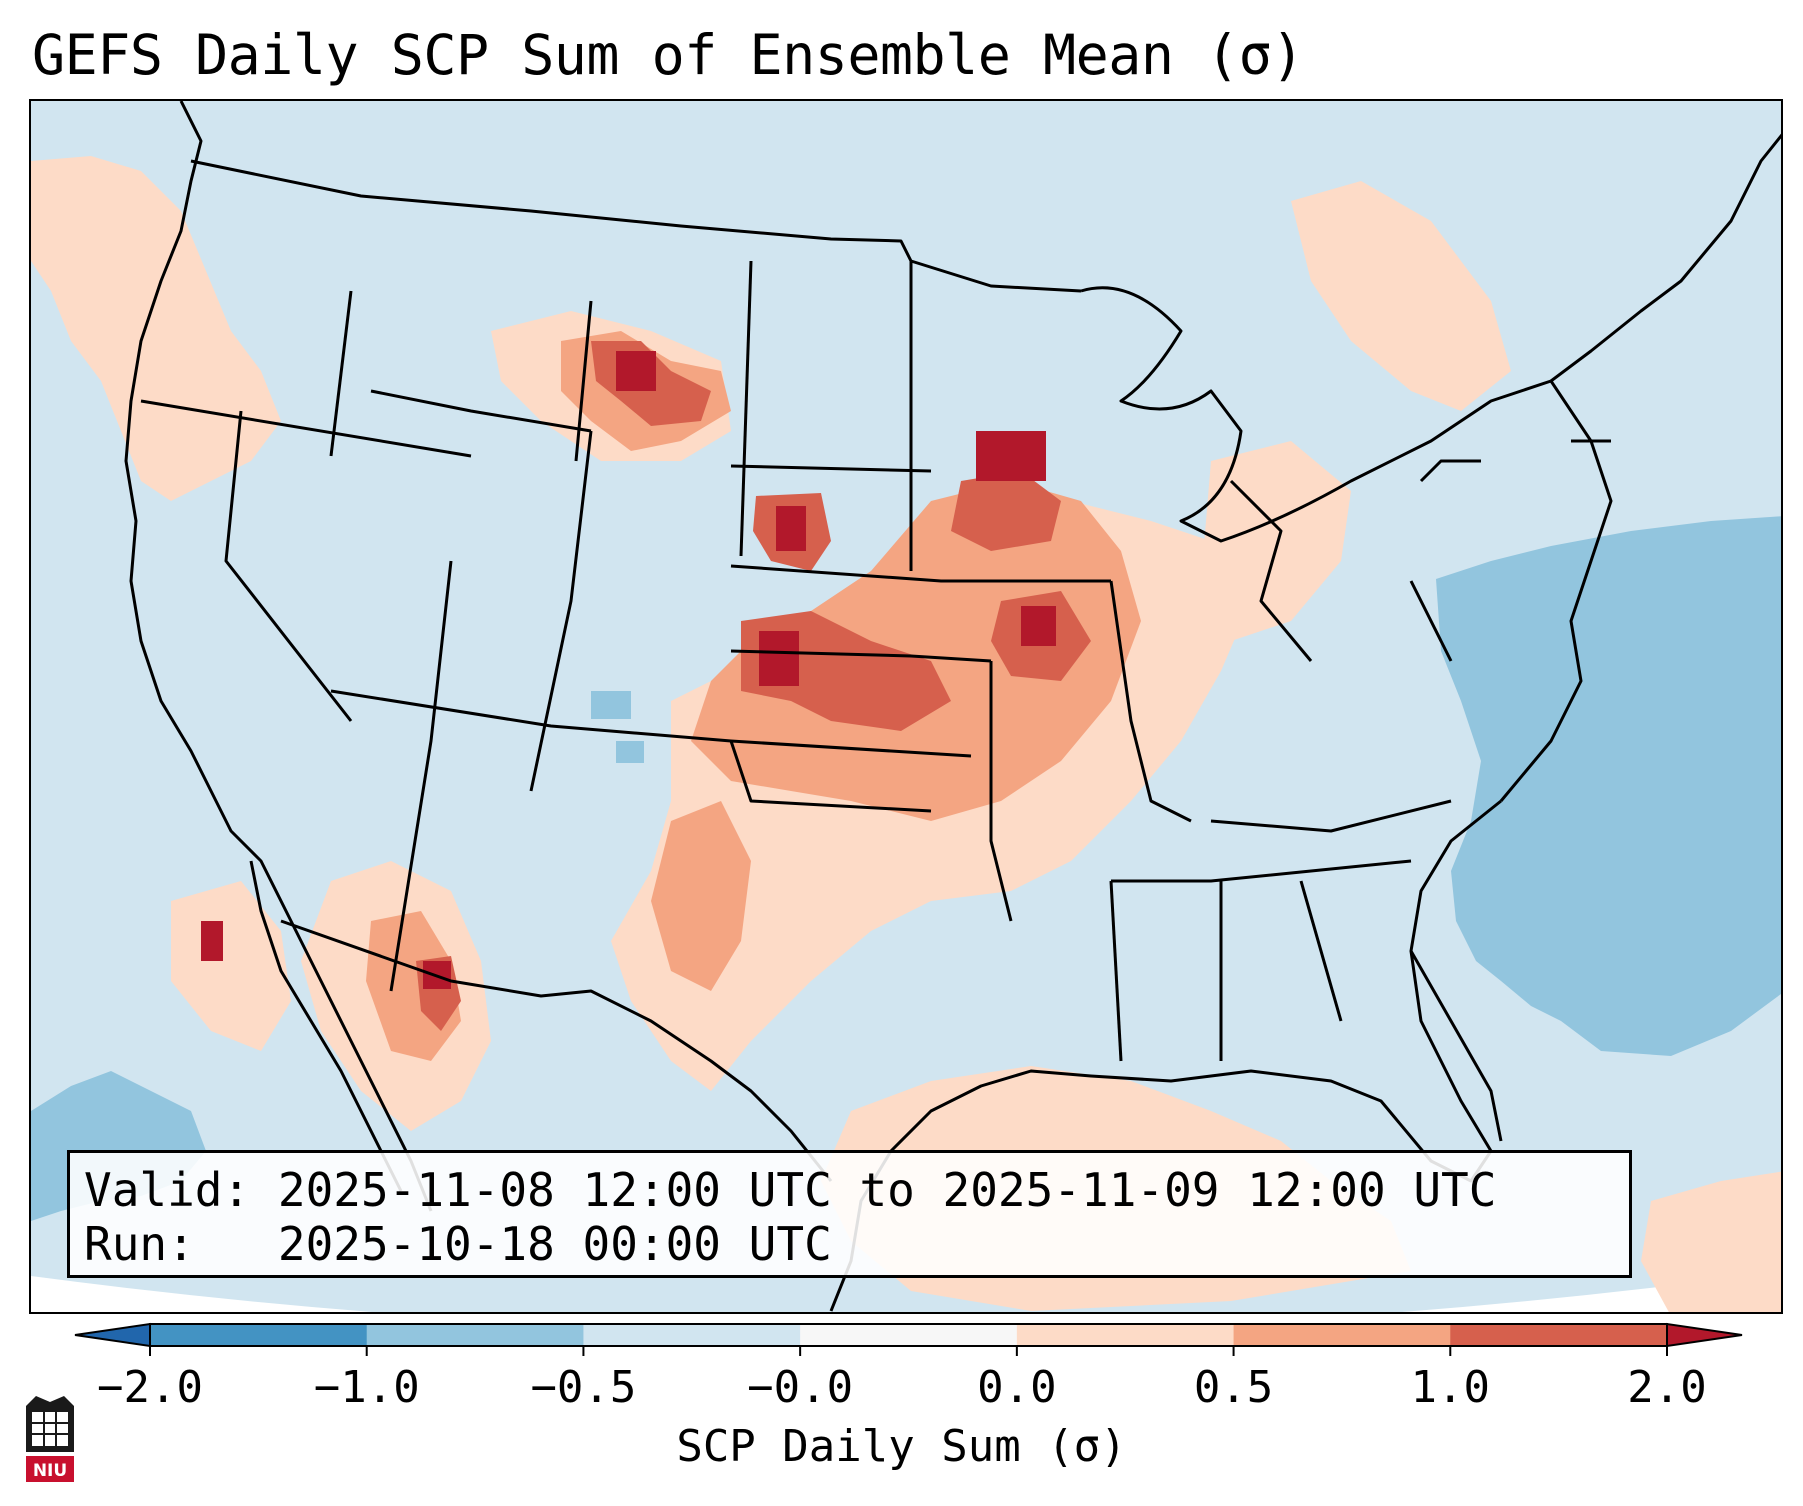 This screenshot has height=1506, width=1803. What do you see at coordinates (50, 1471) in the screenshot?
I see `logo-text: NIU` at bounding box center [50, 1471].